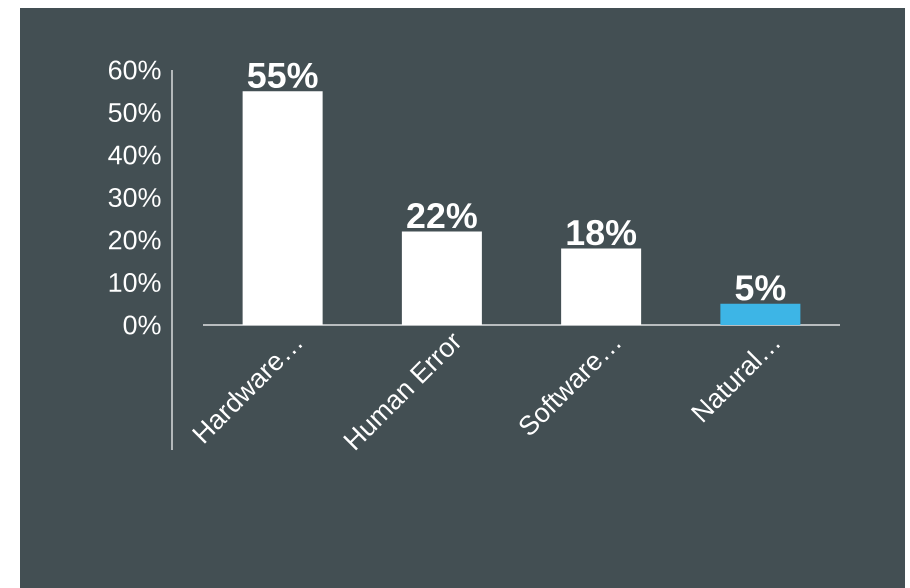 The height and width of the screenshot is (588, 910). What do you see at coordinates (135, 282) in the screenshot?
I see `y-tick-label: 10%` at bounding box center [135, 282].